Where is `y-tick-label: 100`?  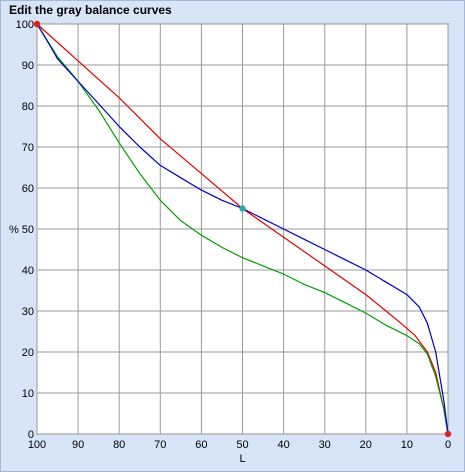 y-tick-label: 100 is located at coordinates (25, 25).